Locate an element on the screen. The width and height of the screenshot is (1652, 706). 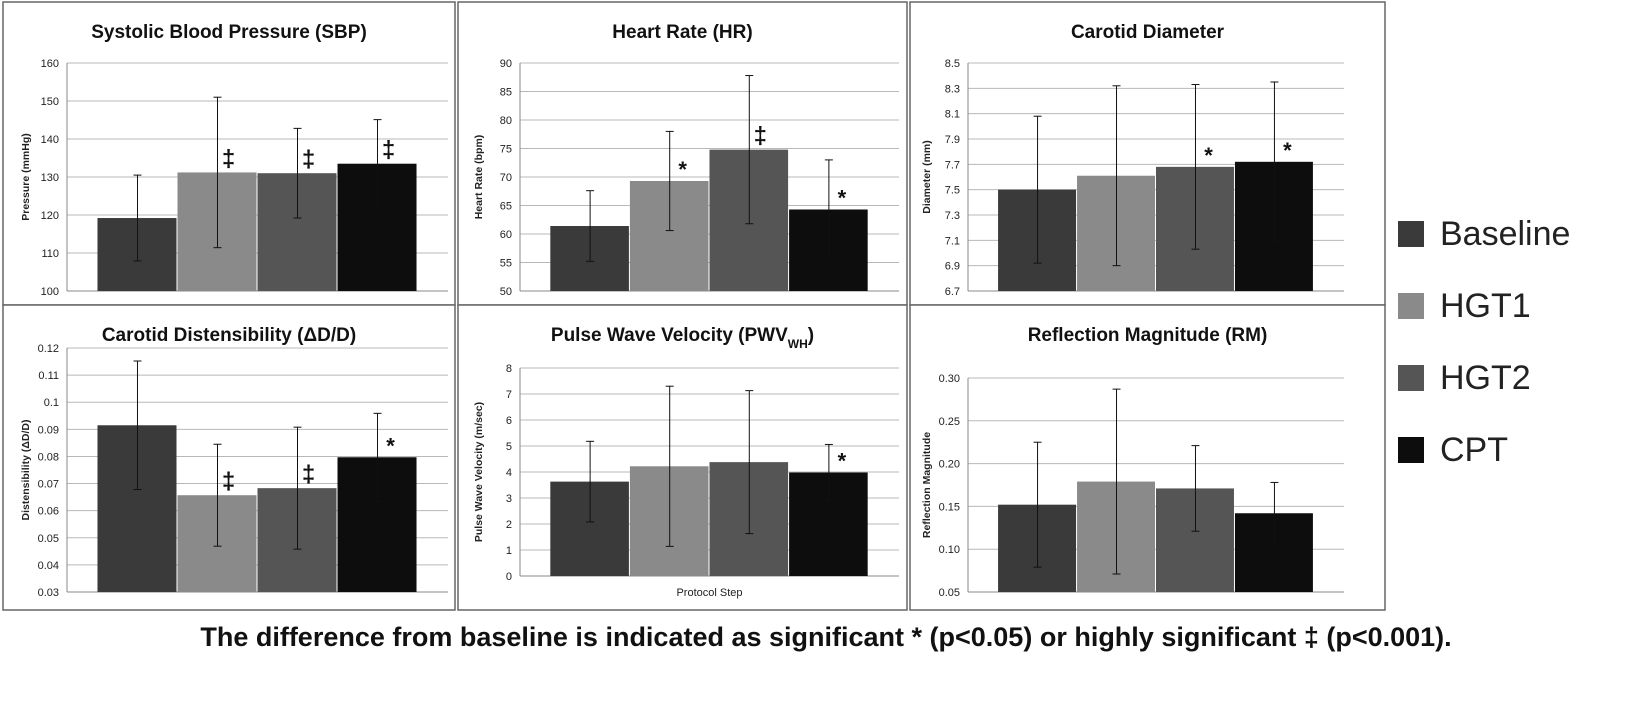
legend-item-hgt2: HGT2 is located at coordinates (1523, 378).